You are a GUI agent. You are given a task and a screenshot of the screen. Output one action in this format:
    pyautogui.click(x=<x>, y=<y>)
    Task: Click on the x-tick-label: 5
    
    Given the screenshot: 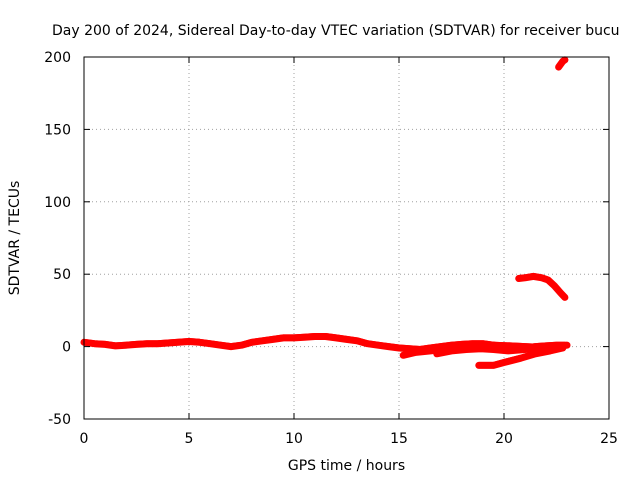 What is the action you would take?
    pyautogui.click(x=189, y=439)
    